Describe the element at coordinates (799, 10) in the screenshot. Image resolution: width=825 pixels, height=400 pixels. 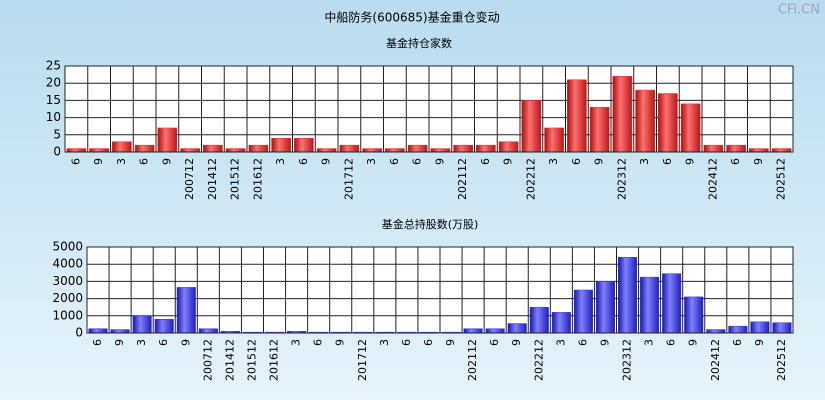
I see `watermark: CFi.CN` at that location.